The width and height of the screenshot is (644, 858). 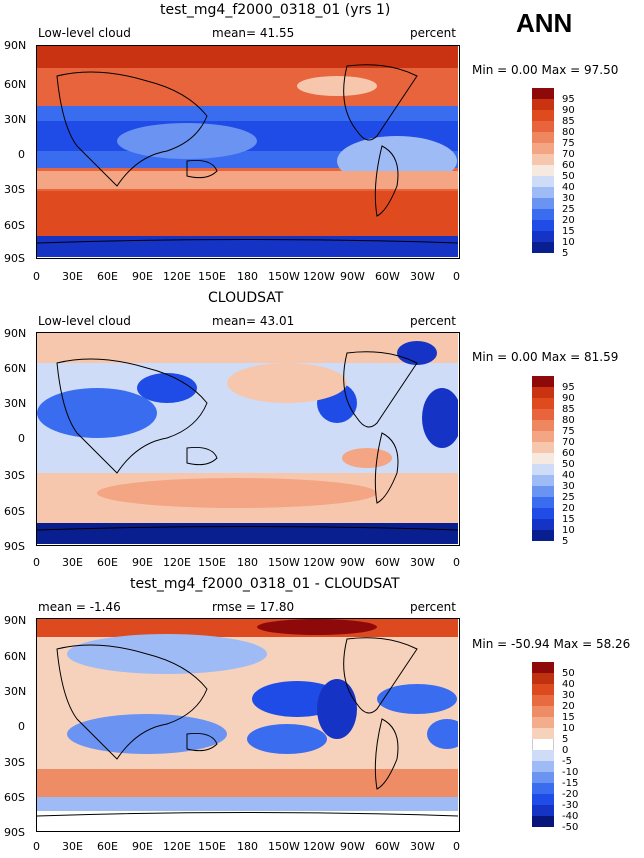 What do you see at coordinates (15, 368) in the screenshot?
I see `p2-lat-tick: 60N` at bounding box center [15, 368].